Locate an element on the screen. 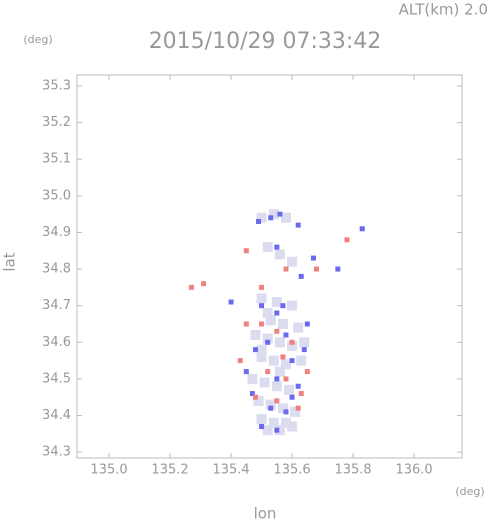 The height and width of the screenshot is (521, 491). y-axis-label: lat is located at coordinates (10, 261).